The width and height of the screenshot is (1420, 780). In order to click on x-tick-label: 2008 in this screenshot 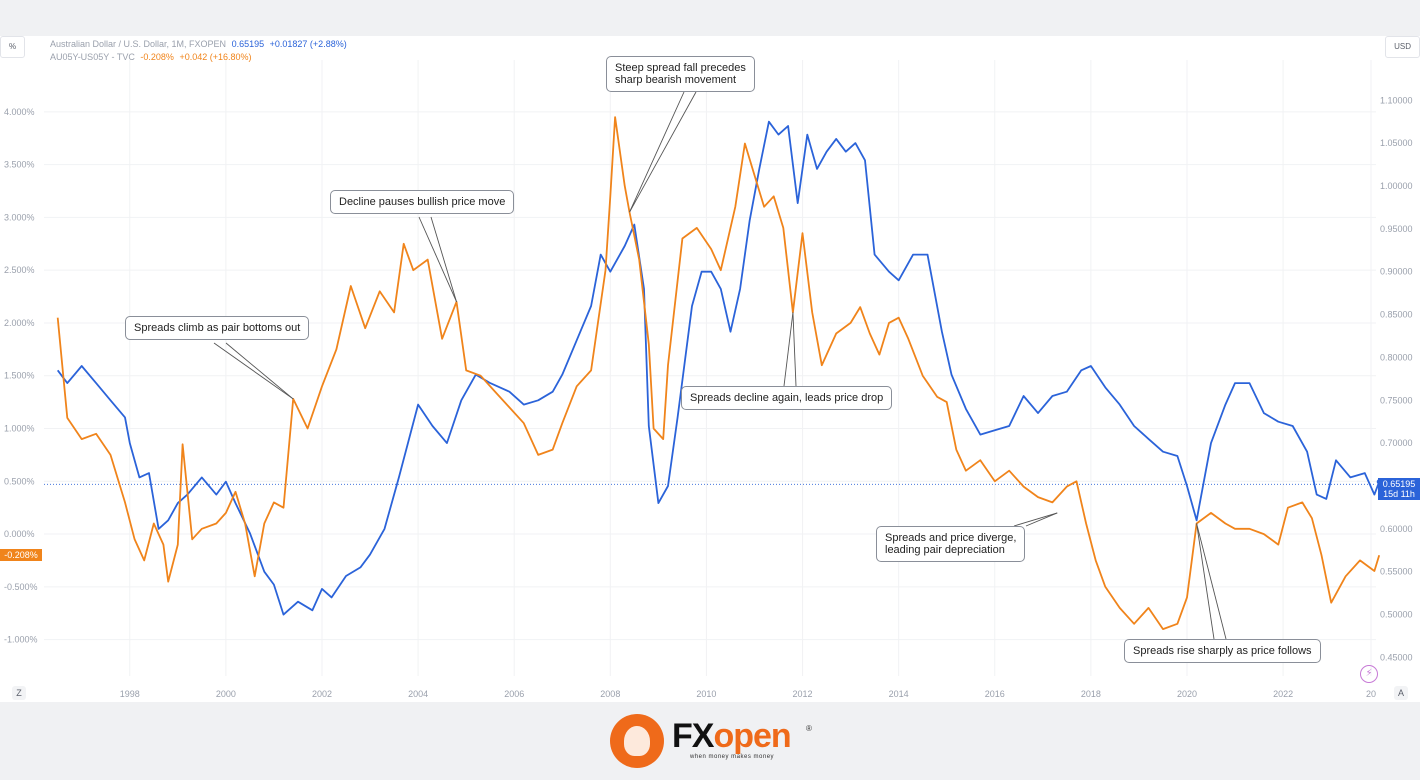, I will do `click(610, 694)`.